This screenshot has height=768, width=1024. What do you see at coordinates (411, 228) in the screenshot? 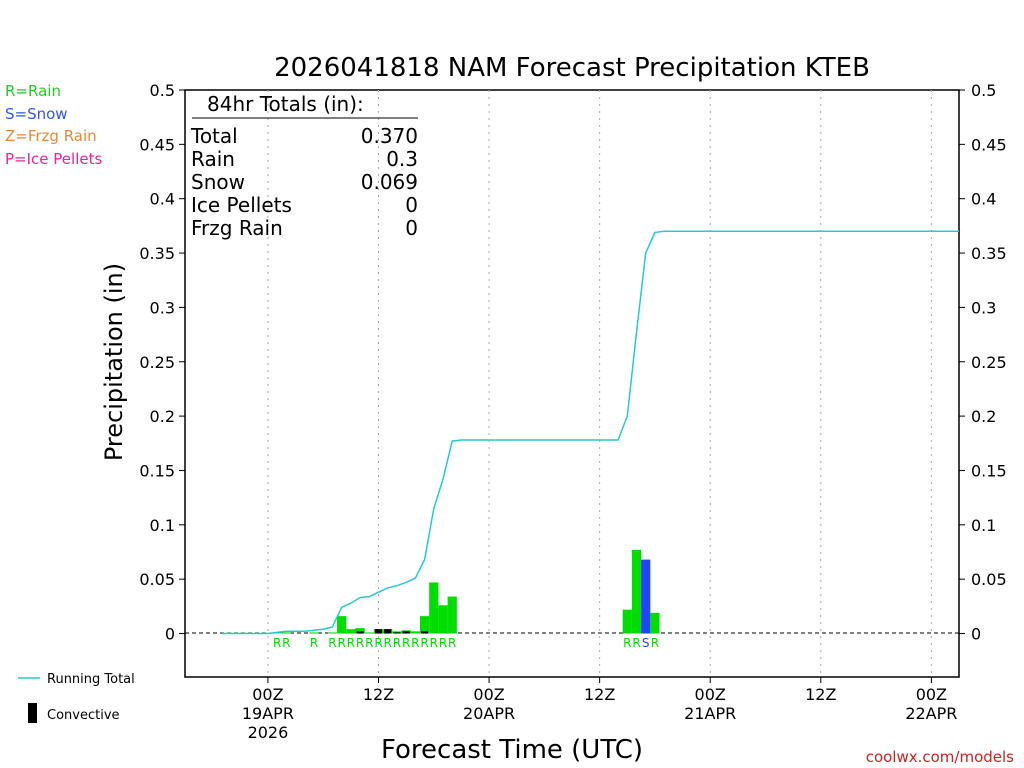
I see `totals-value-frzg: 0` at bounding box center [411, 228].